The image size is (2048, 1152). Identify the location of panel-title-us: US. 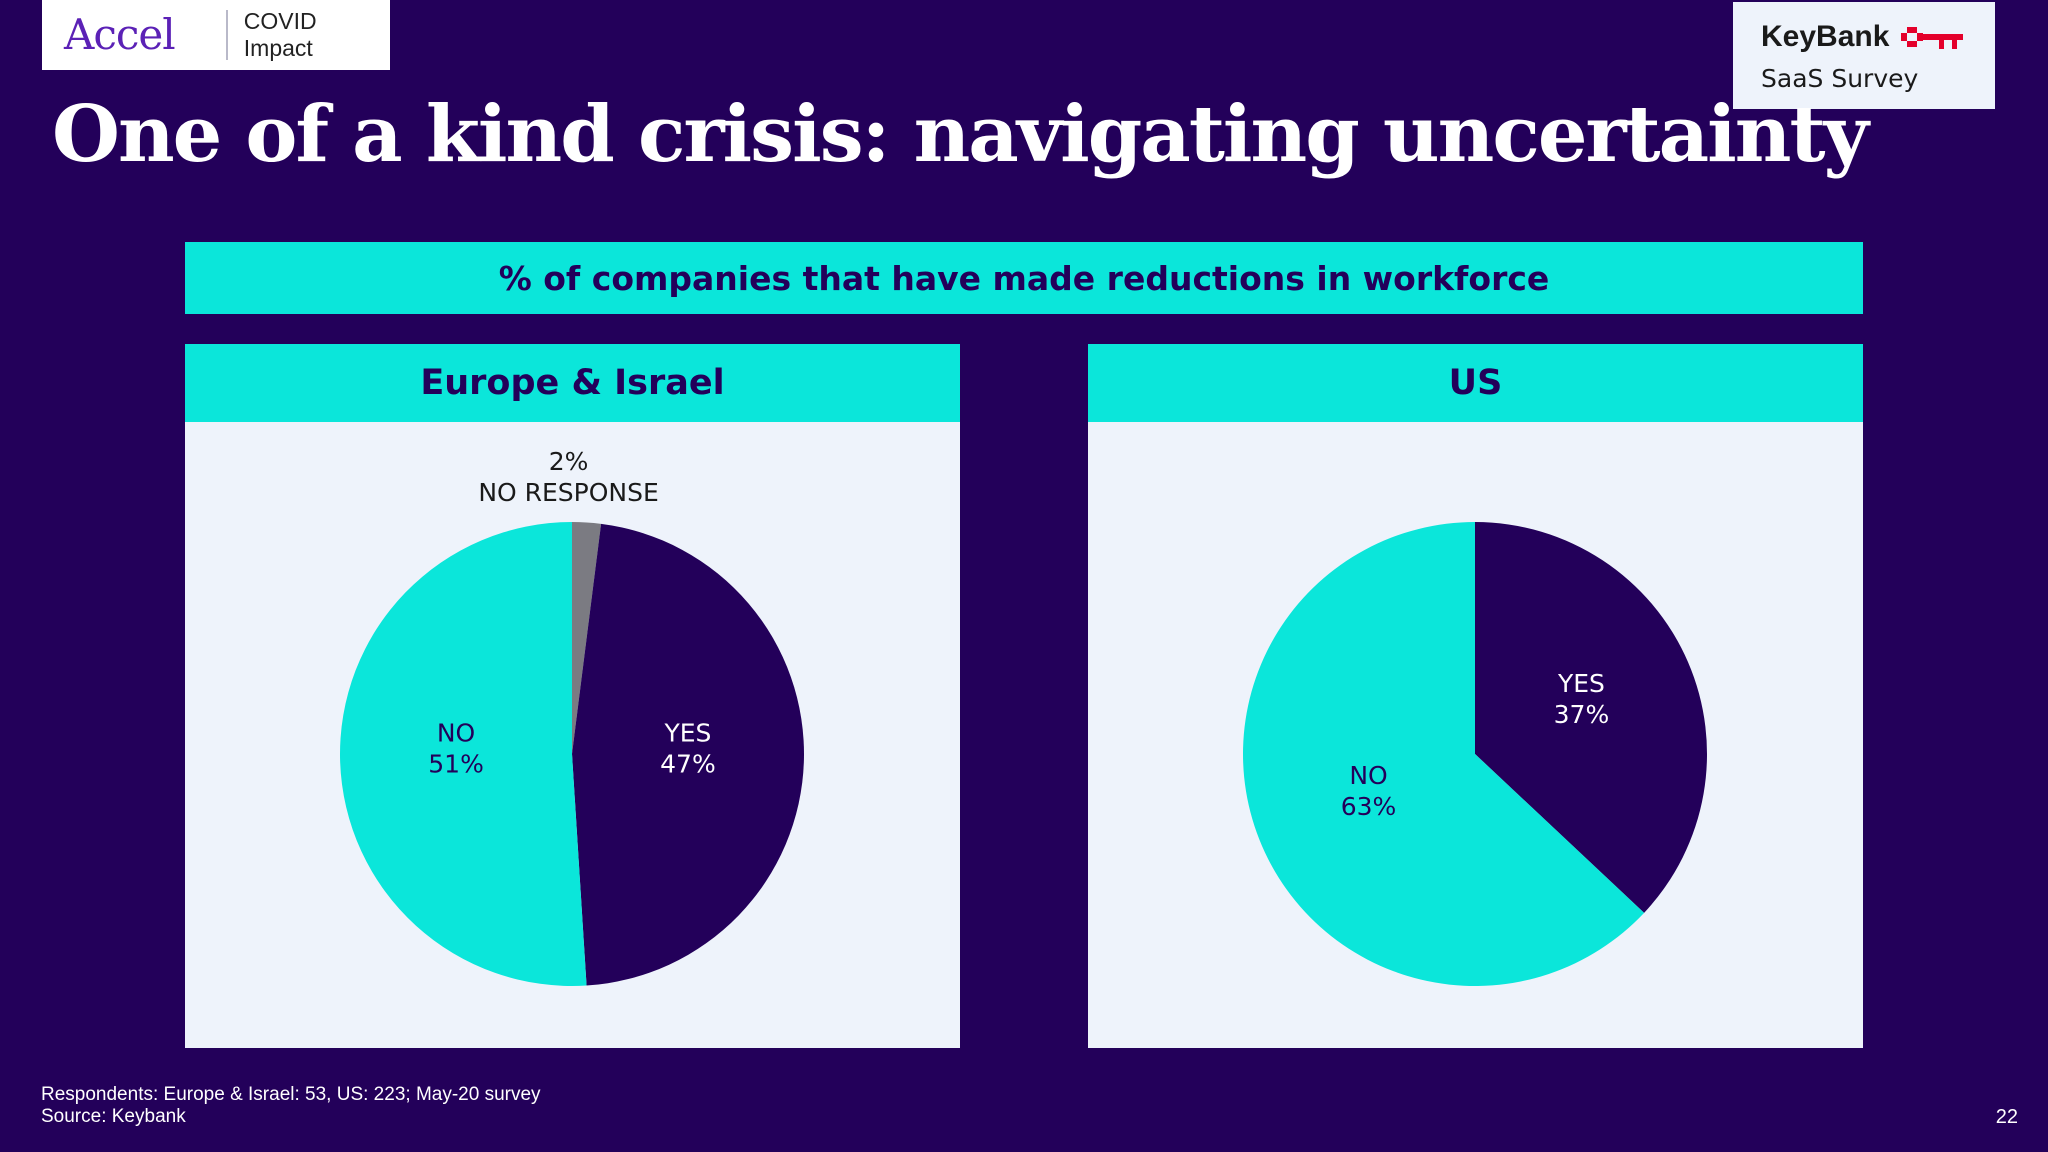
(1475, 383).